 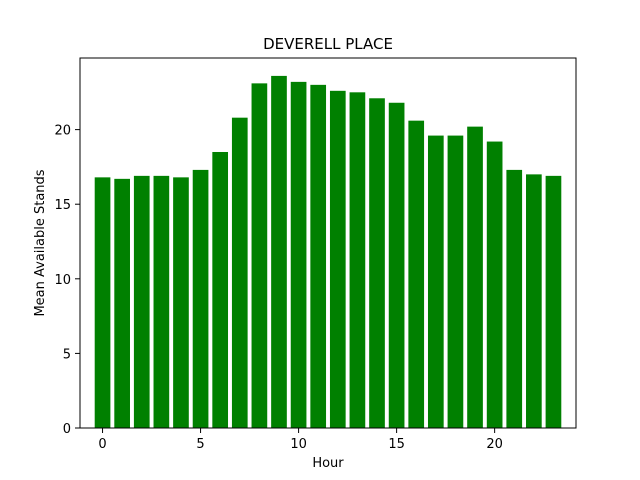 I want to click on y-tick-label: 20, so click(x=62, y=131).